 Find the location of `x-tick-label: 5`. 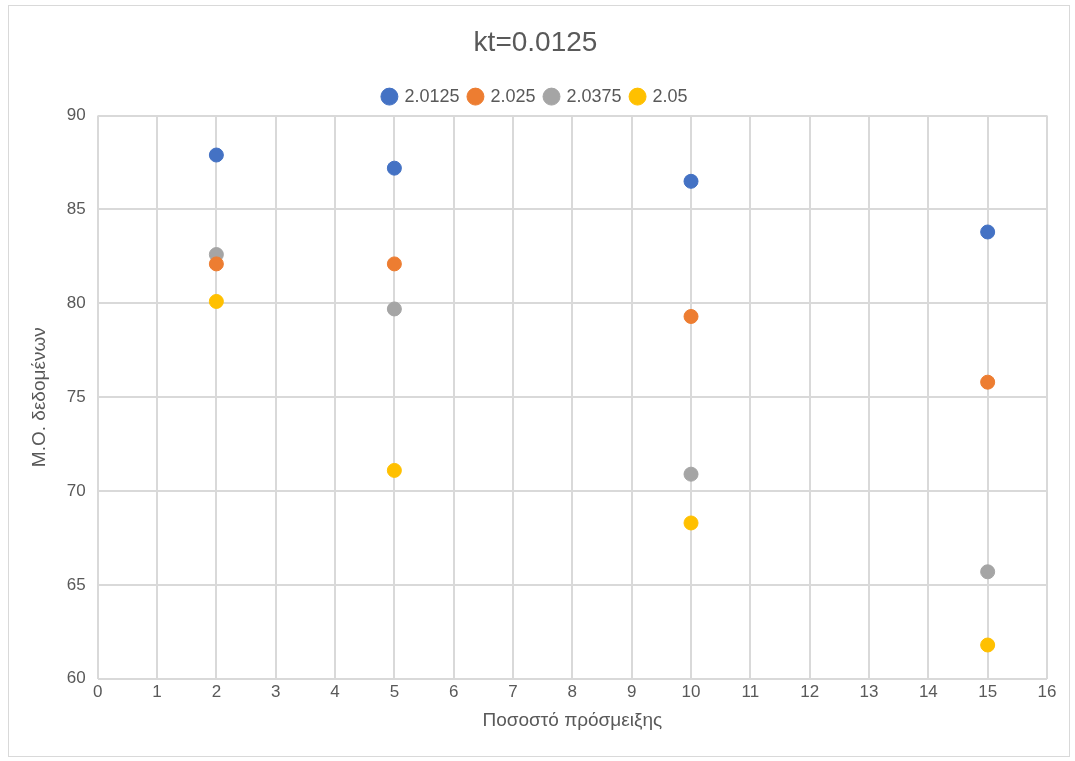

x-tick-label: 5 is located at coordinates (394, 691).